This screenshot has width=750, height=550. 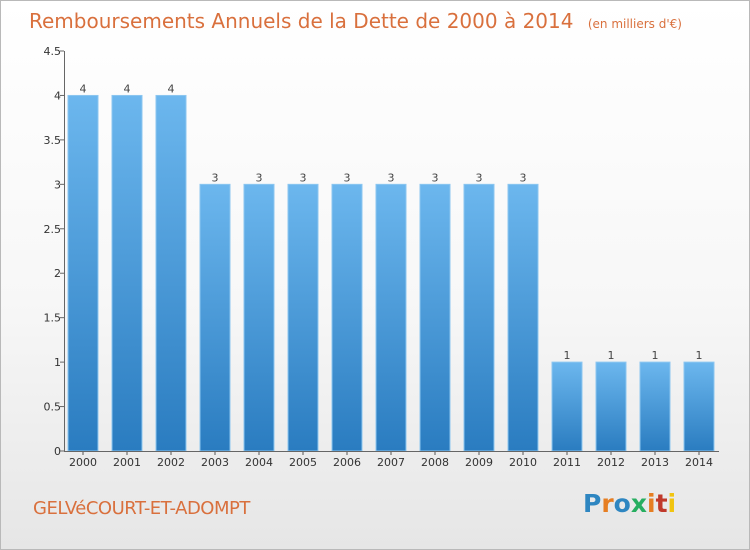 What do you see at coordinates (347, 317) in the screenshot?
I see `bar-2006` at bounding box center [347, 317].